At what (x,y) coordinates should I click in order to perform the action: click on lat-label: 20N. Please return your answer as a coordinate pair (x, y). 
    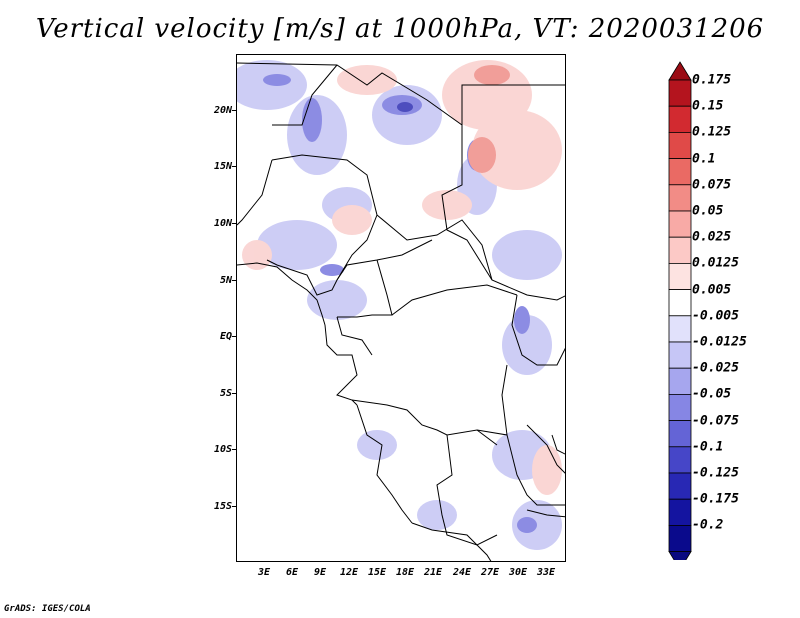
    Looking at the image, I should click on (222, 110).